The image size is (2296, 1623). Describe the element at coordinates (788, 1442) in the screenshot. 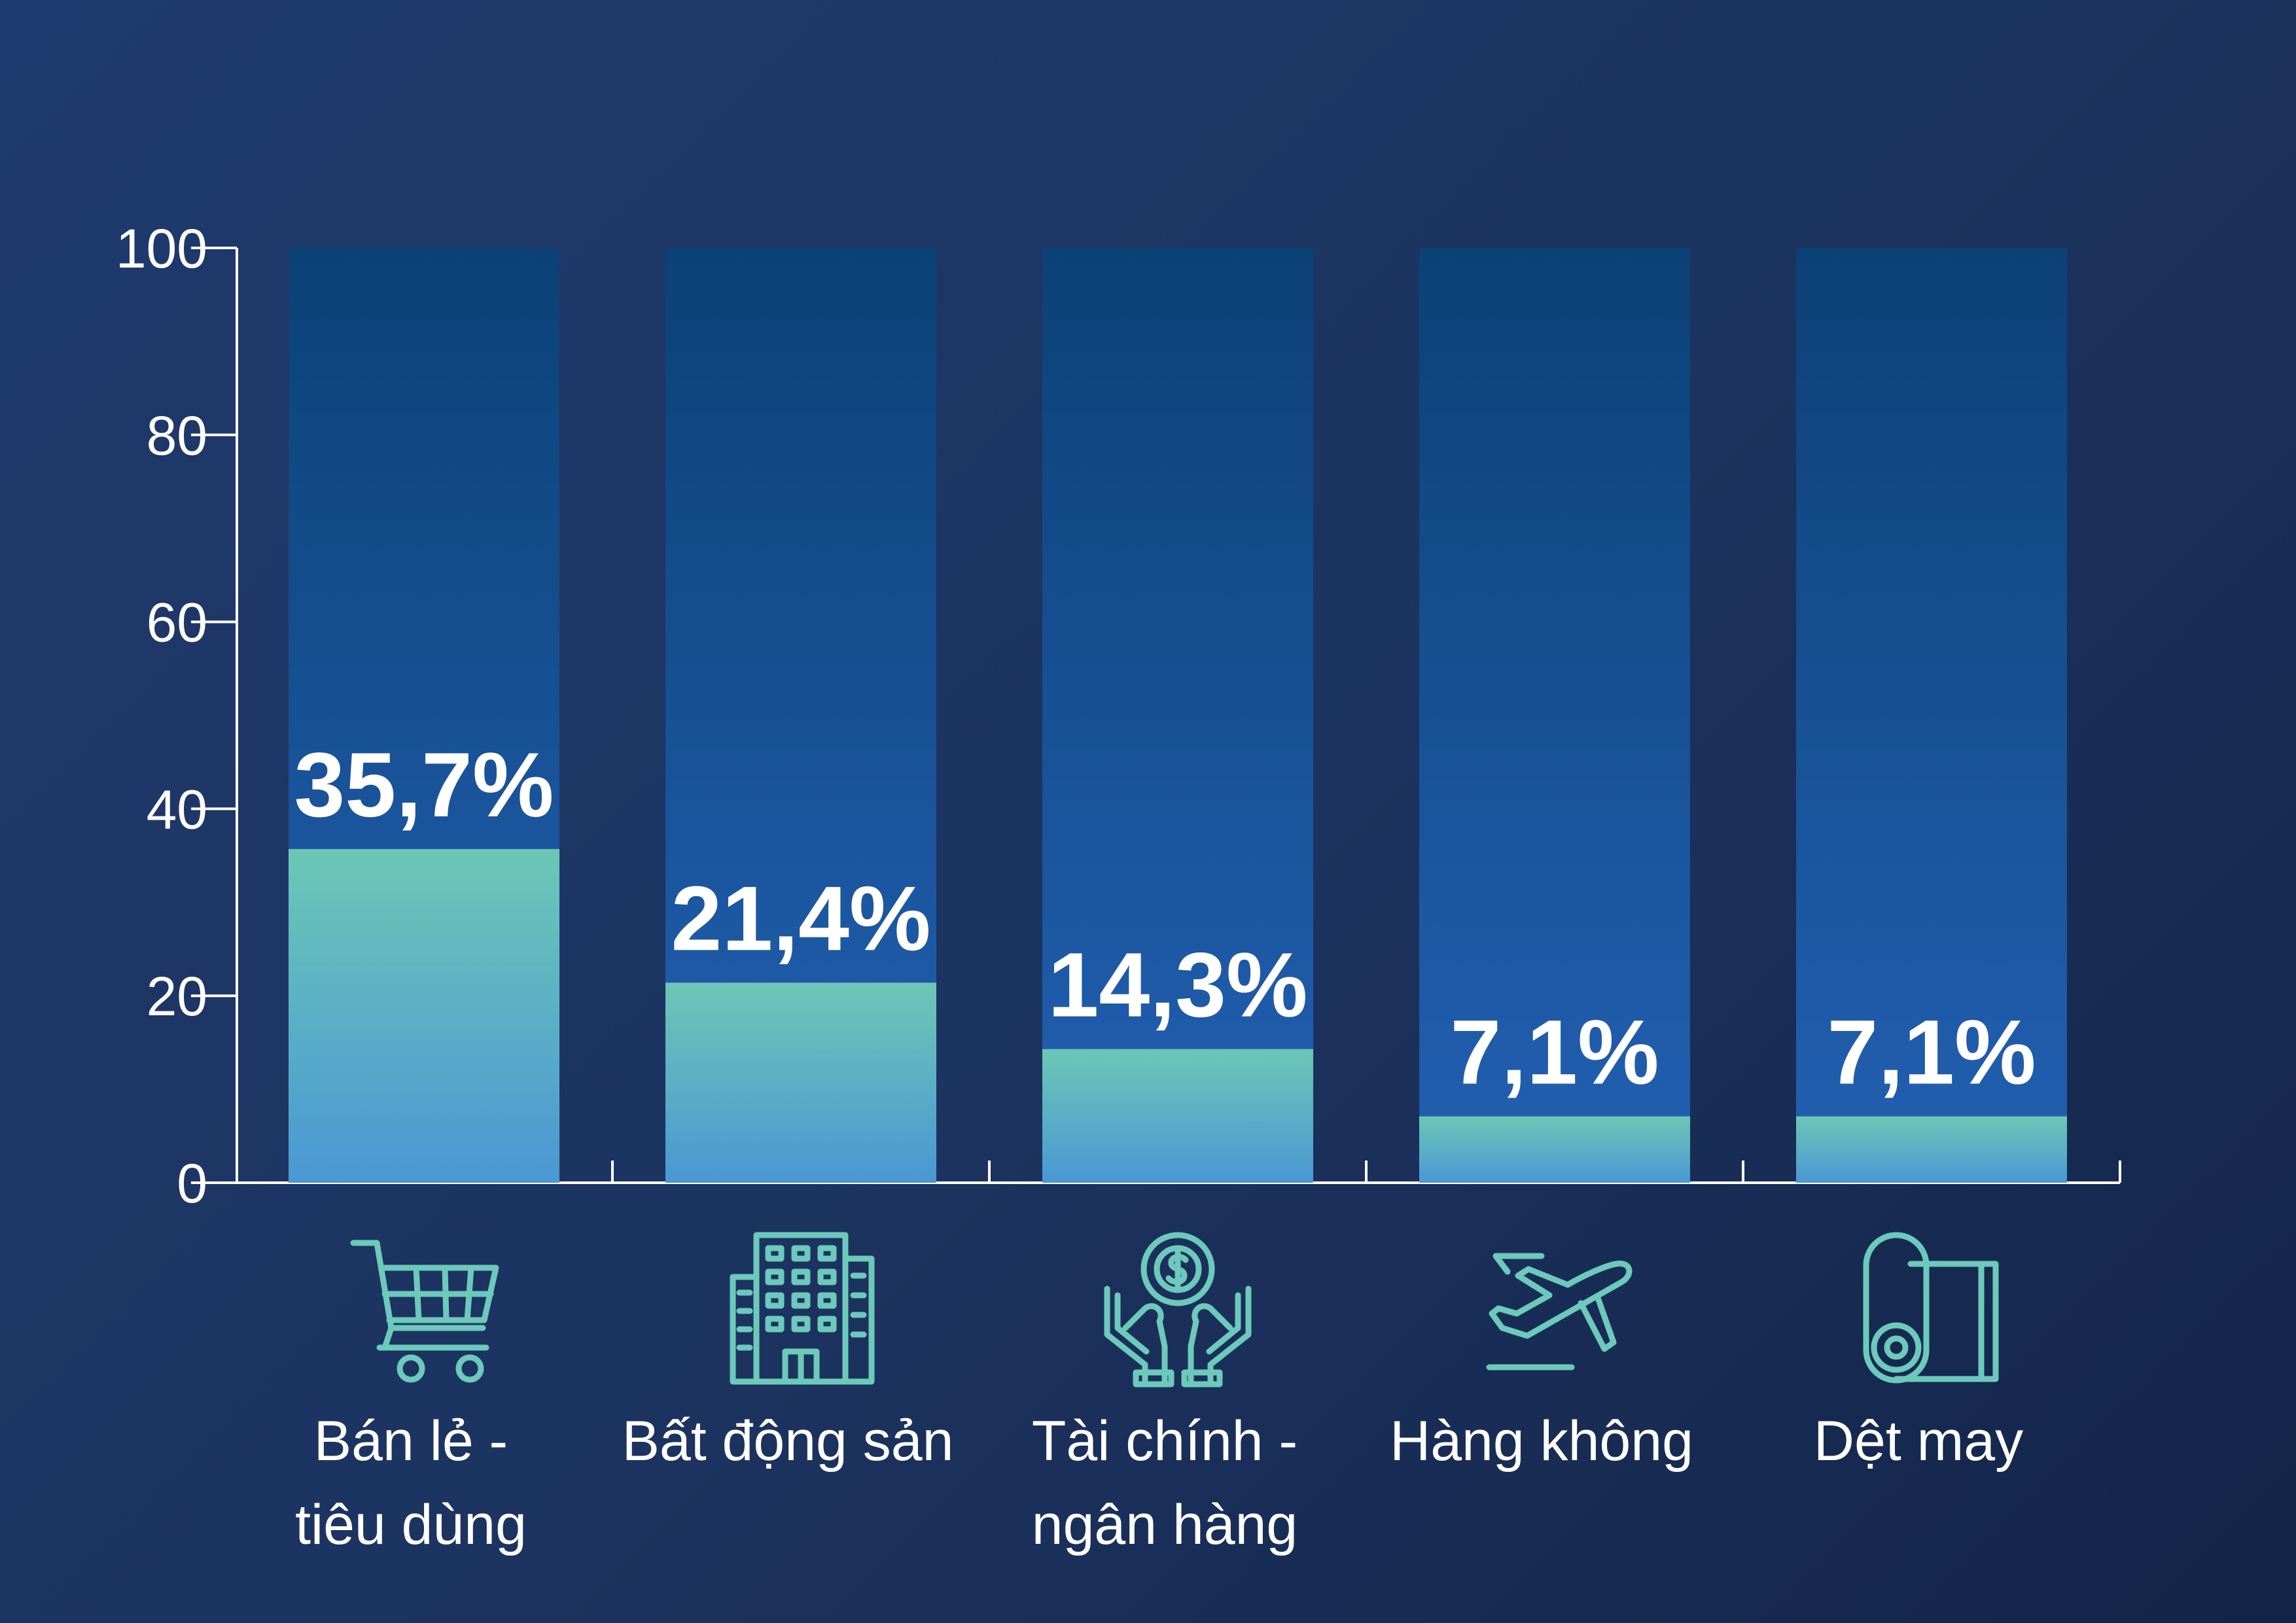

I see `category-label: Bất động sản` at that location.